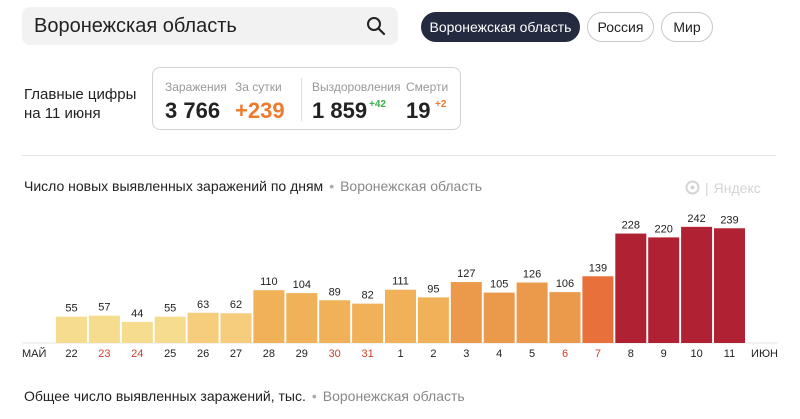 This screenshot has height=419, width=800. I want to click on bar-value-label: 104, so click(302, 285).